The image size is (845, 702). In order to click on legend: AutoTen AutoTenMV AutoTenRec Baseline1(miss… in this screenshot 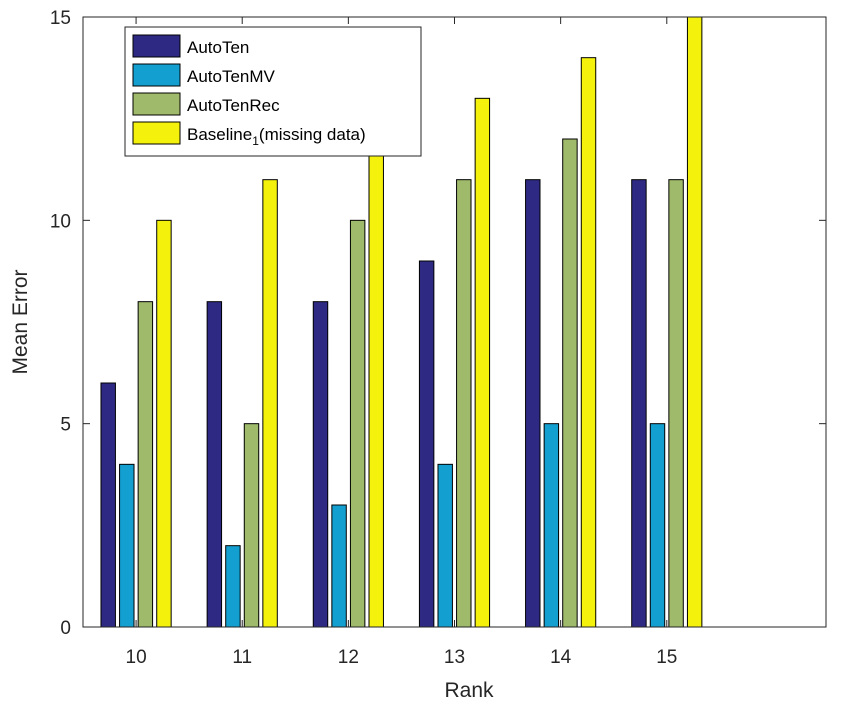, I will do `click(273, 91)`.